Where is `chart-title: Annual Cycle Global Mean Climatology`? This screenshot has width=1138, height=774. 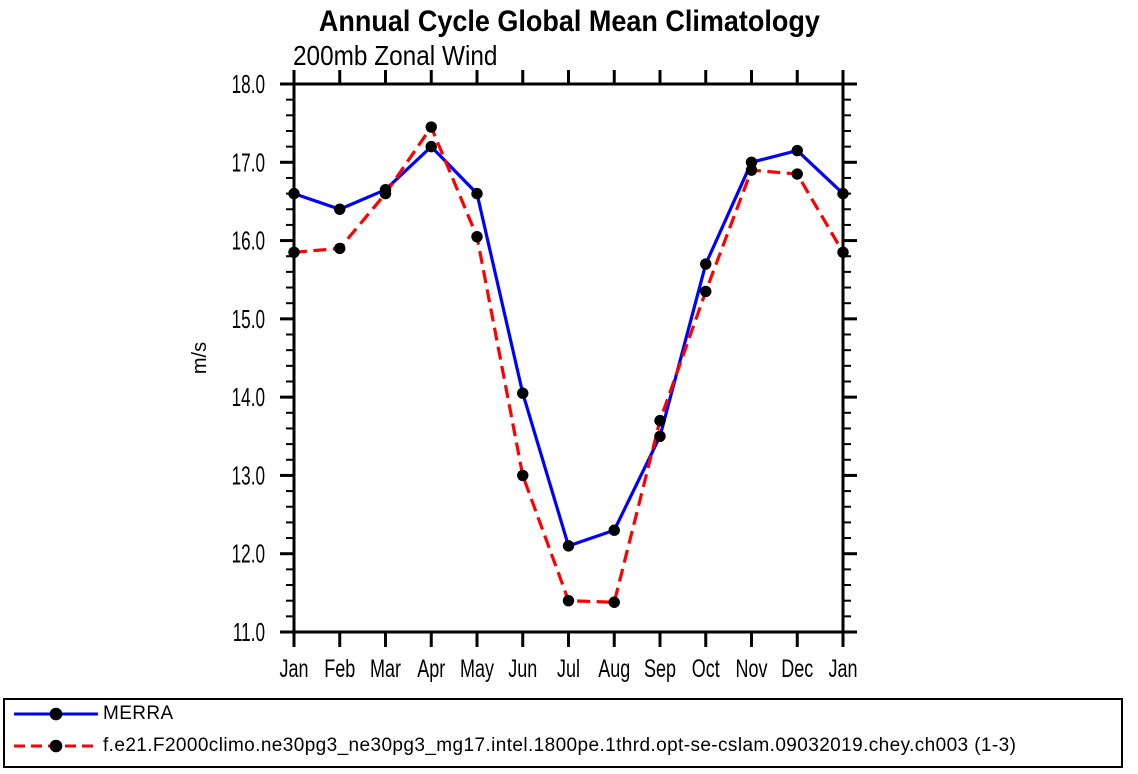 chart-title: Annual Cycle Global Mean Climatology is located at coordinates (569, 22).